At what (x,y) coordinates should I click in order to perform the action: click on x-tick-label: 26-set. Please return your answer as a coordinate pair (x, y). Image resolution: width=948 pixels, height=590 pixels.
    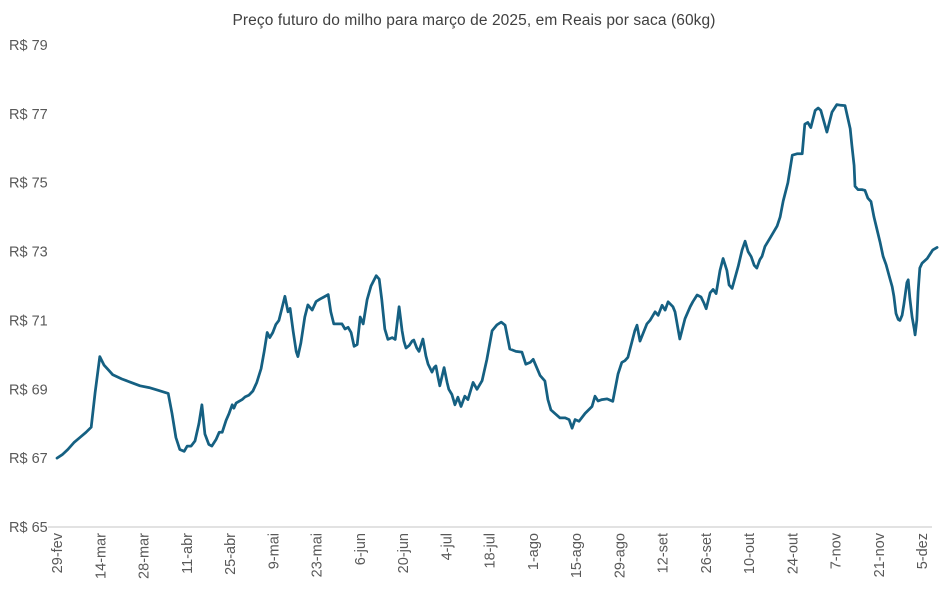
    Looking at the image, I should click on (707, 553).